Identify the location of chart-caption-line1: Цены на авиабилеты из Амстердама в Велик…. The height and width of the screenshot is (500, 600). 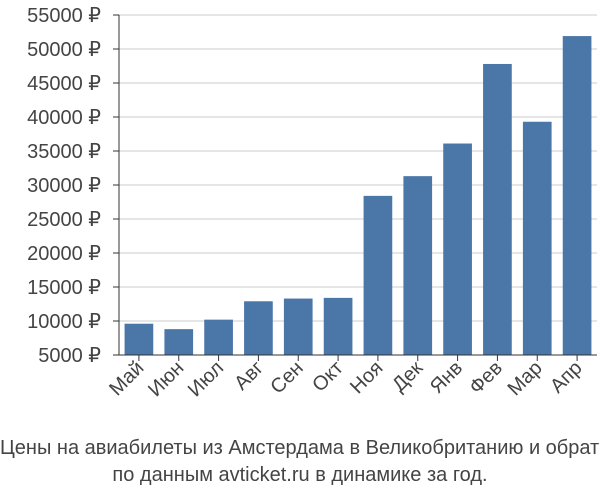
(300, 448).